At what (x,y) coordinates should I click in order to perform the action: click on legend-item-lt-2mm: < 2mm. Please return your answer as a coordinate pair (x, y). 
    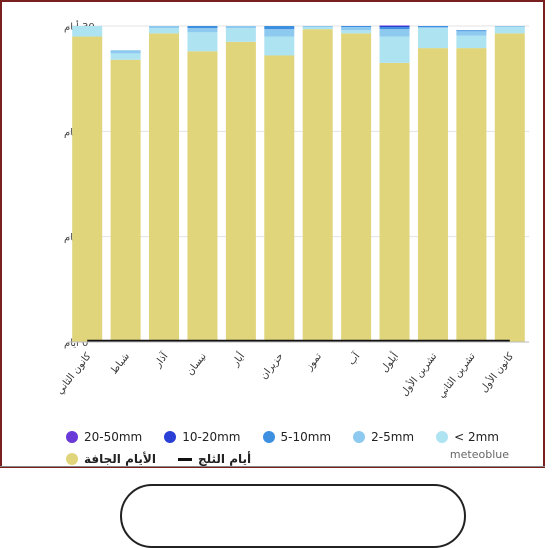
    Looking at the image, I should click on (467, 437).